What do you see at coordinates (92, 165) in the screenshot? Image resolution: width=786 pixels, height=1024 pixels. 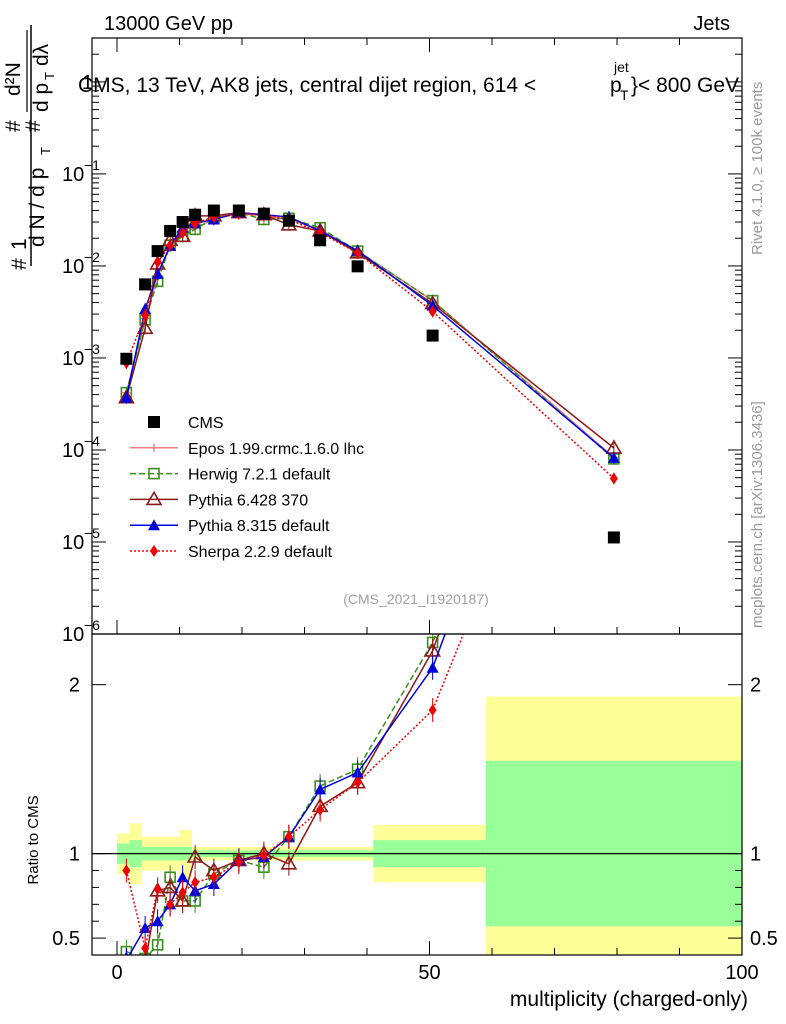 I see `y-tick-exponent: −1` at bounding box center [92, 165].